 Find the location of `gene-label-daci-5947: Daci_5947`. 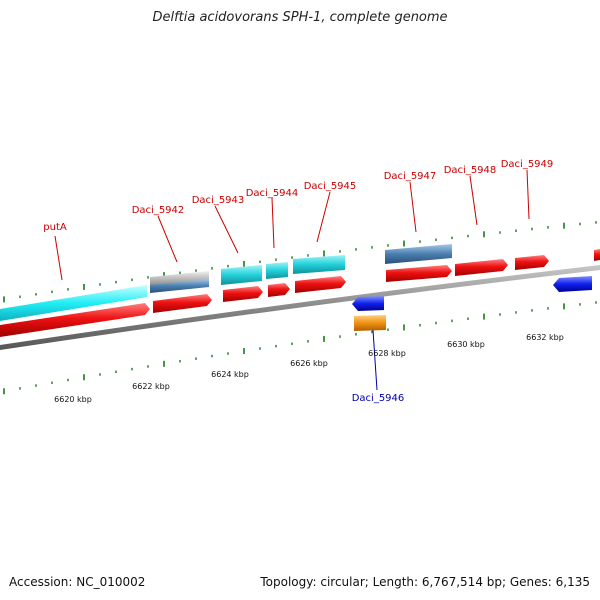

gene-label-daci-5947: Daci_5947 is located at coordinates (410, 176).